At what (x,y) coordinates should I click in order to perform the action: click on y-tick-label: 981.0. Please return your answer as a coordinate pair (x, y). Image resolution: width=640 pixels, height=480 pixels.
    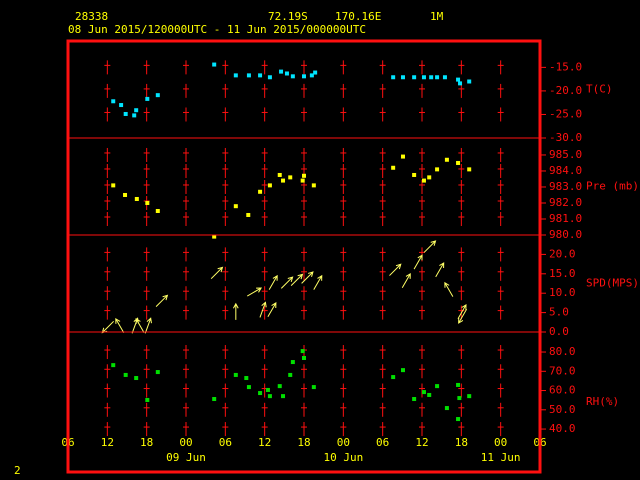
    Looking at the image, I should click on (565, 218).